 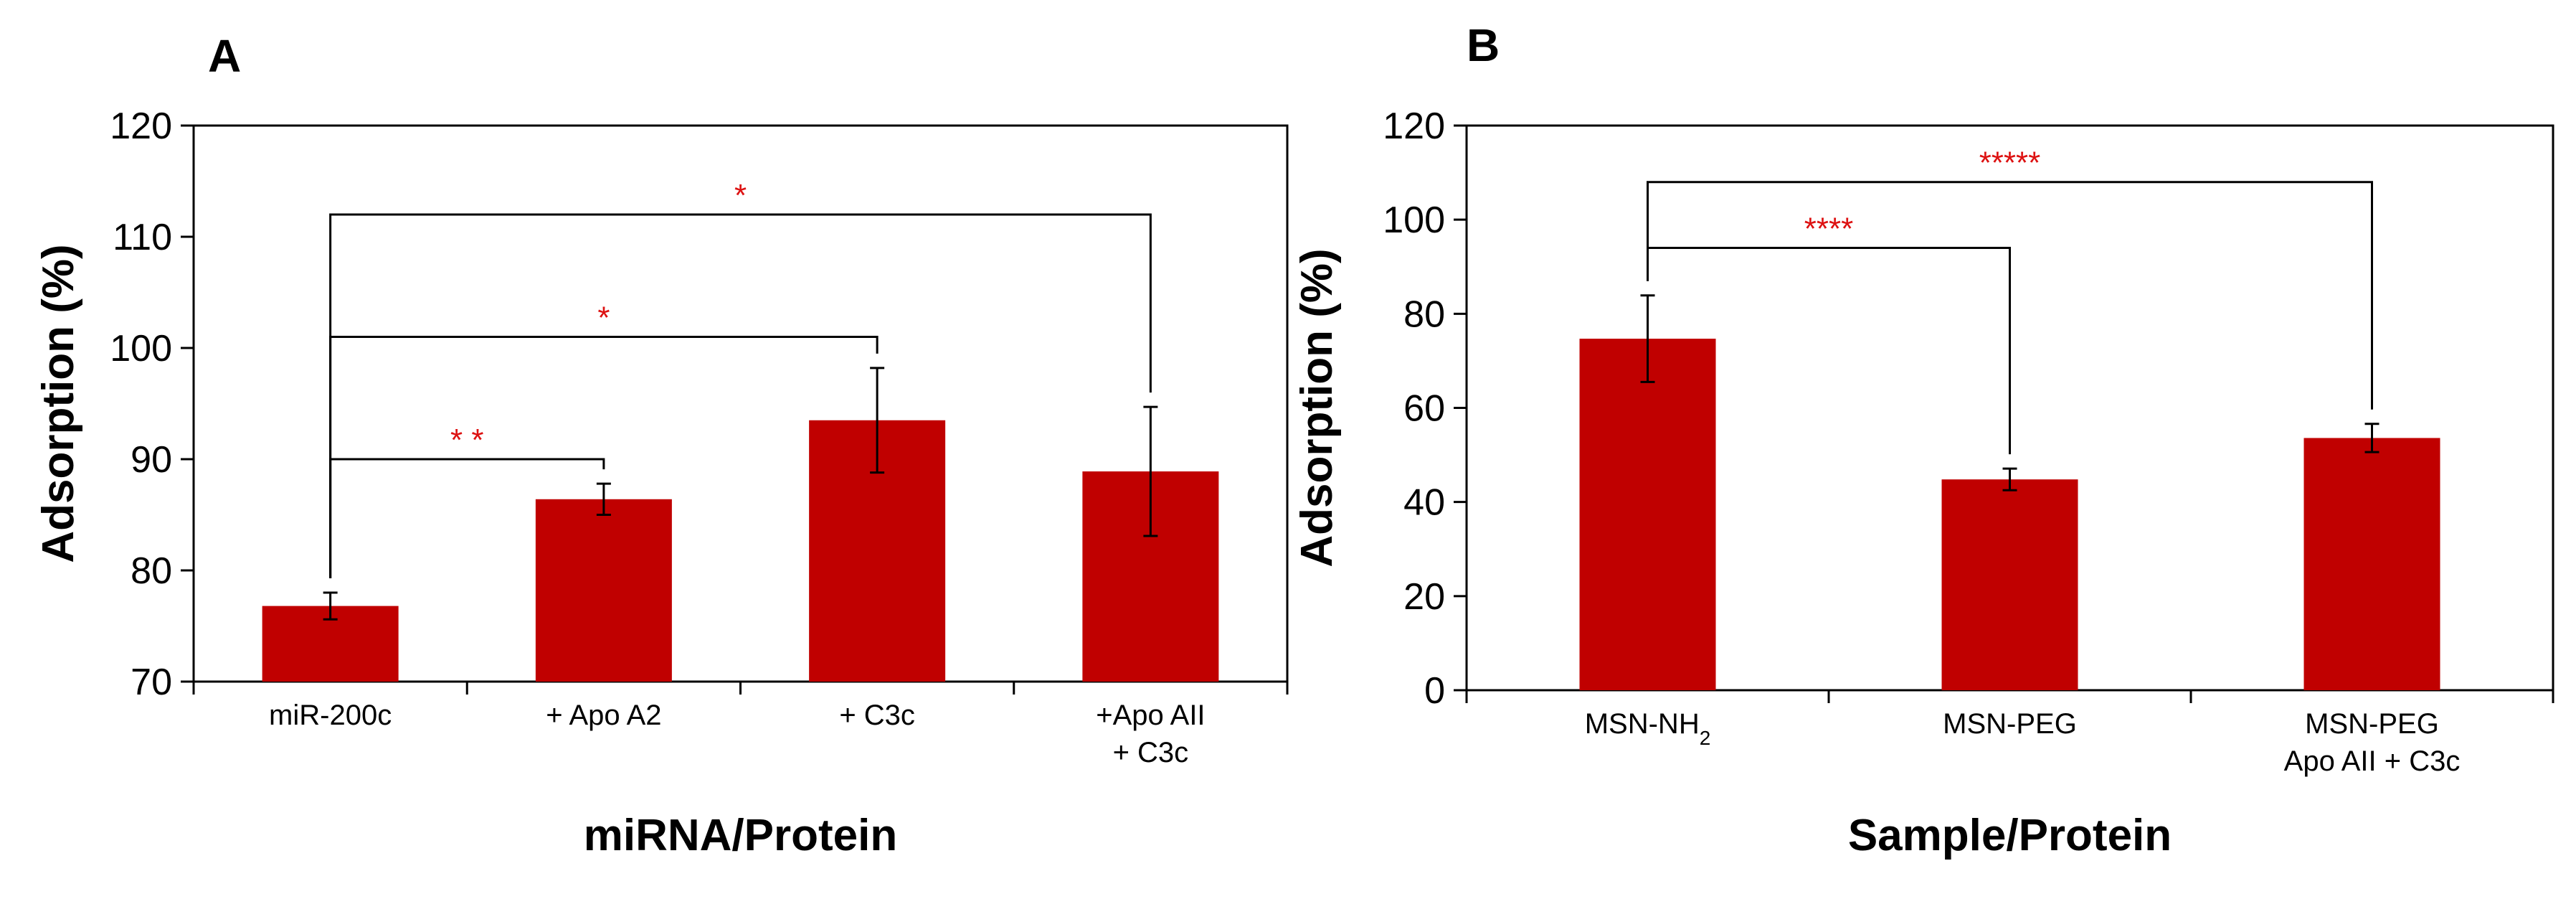 What do you see at coordinates (151, 460) in the screenshot?
I see `y-tick-label: 90` at bounding box center [151, 460].